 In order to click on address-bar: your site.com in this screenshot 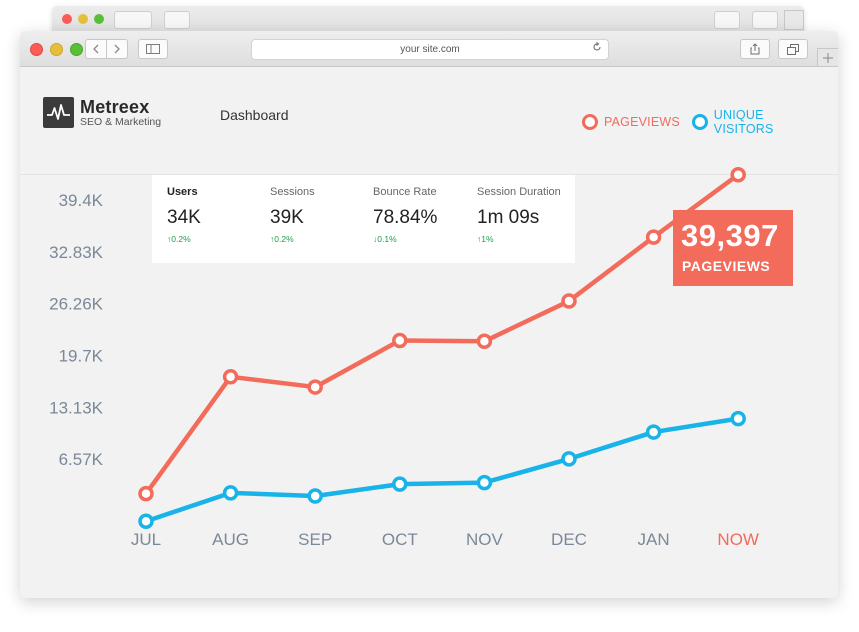, I will do `click(430, 49)`.